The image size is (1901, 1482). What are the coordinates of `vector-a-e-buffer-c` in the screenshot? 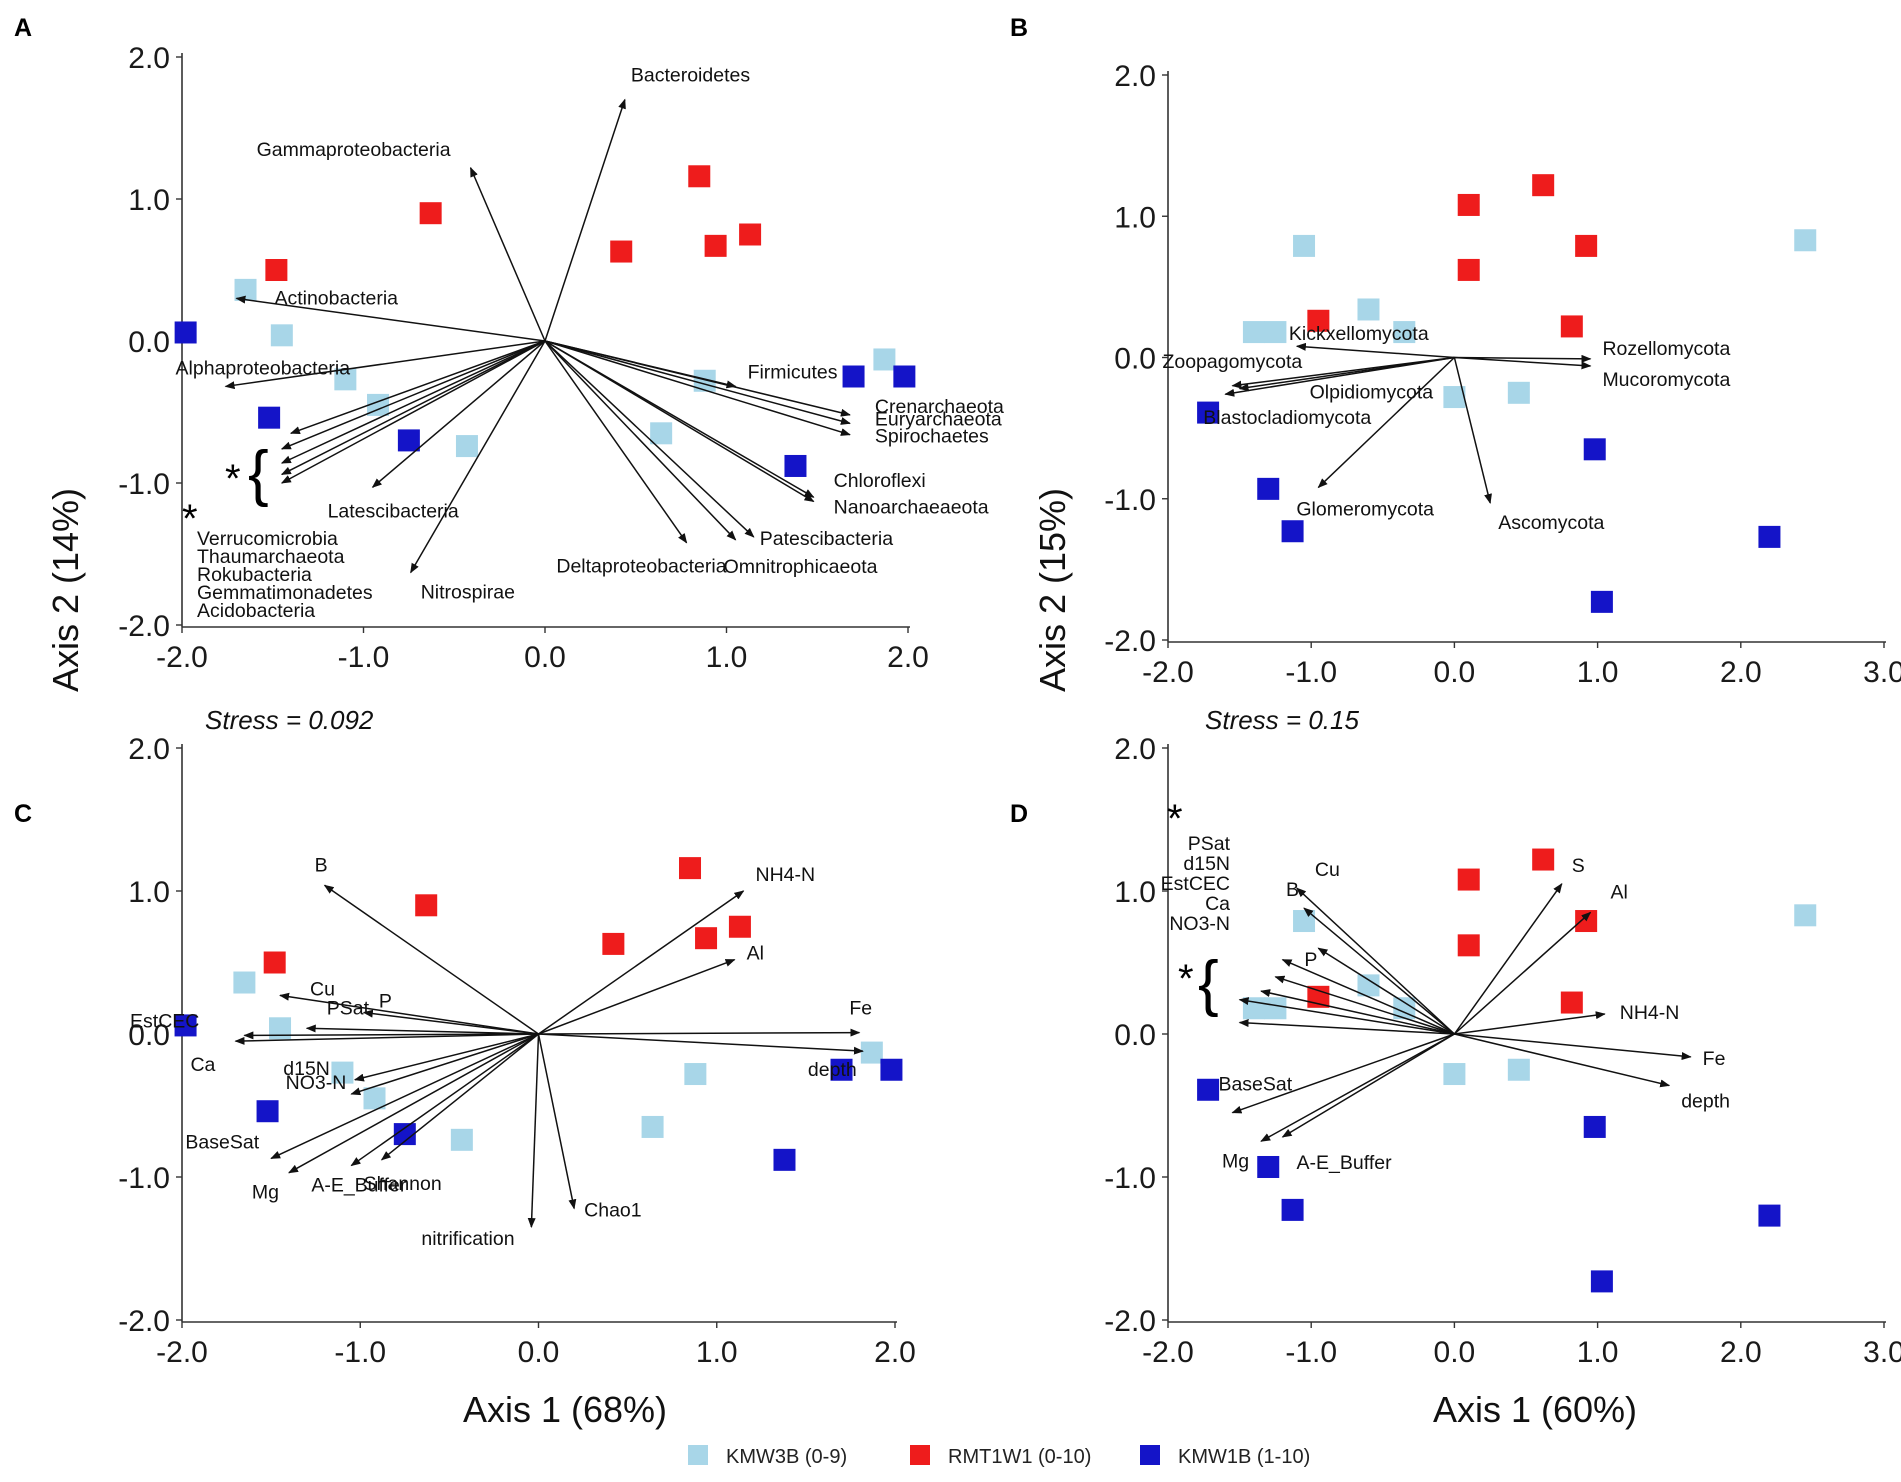 It's located at (444, 1100).